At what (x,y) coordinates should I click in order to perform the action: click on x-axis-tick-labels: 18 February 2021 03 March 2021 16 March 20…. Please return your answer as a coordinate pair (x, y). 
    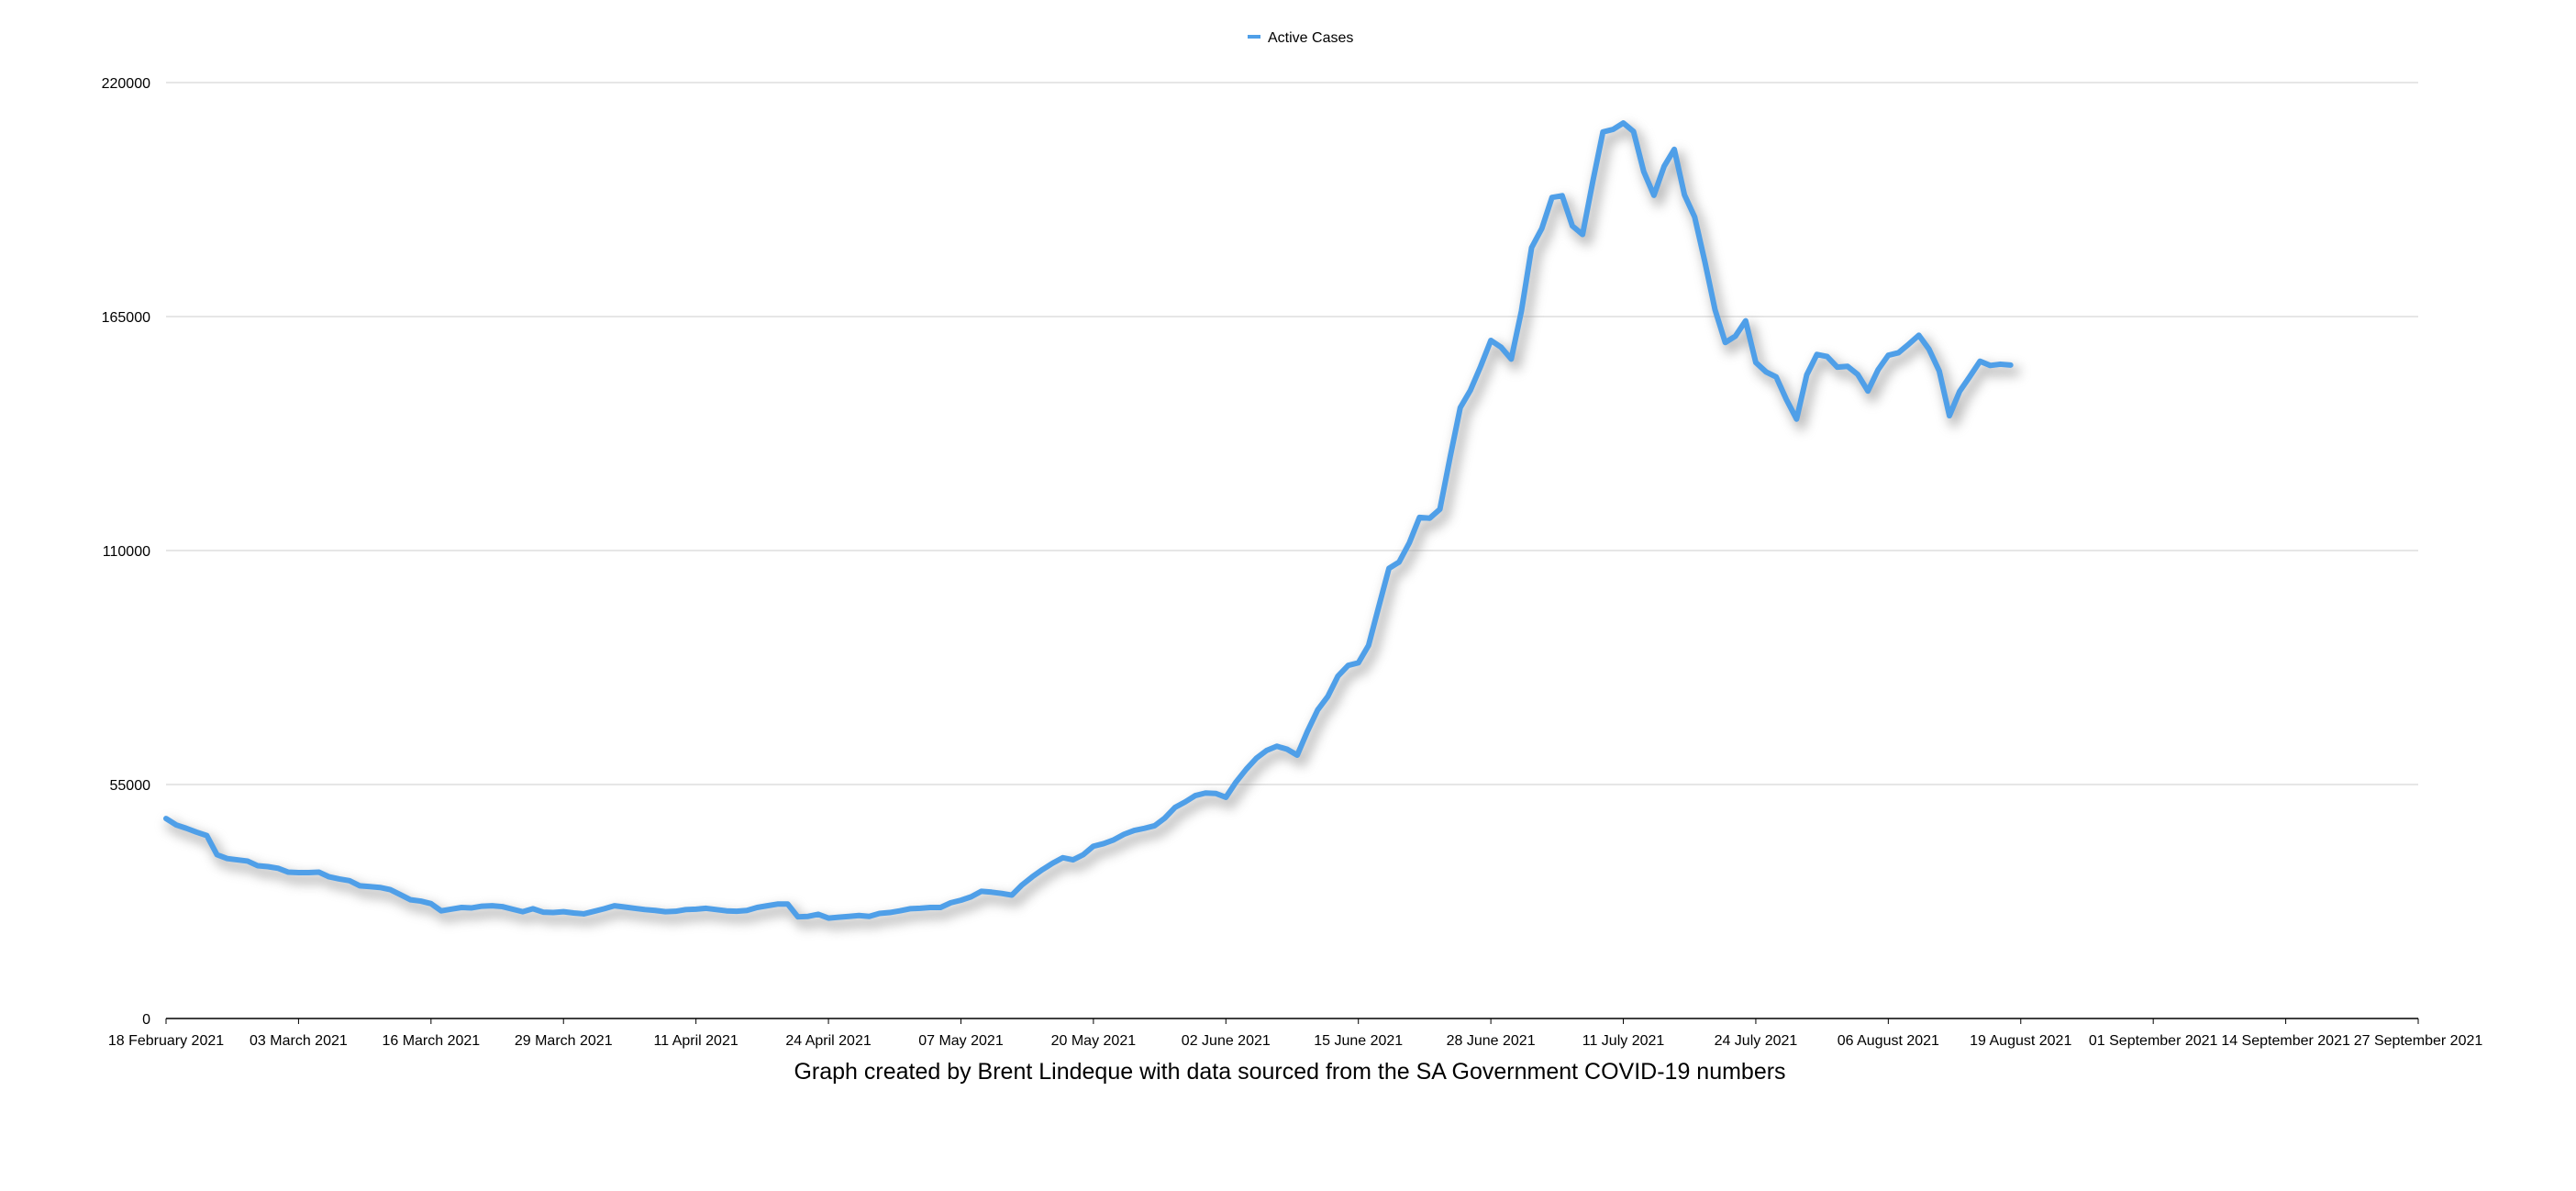
    Looking at the image, I should click on (1295, 1041).